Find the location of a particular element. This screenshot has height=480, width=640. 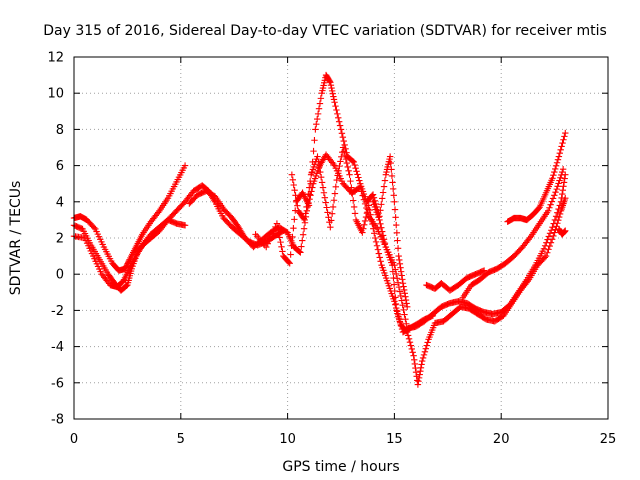

x-tick-label: 5 is located at coordinates (181, 439).